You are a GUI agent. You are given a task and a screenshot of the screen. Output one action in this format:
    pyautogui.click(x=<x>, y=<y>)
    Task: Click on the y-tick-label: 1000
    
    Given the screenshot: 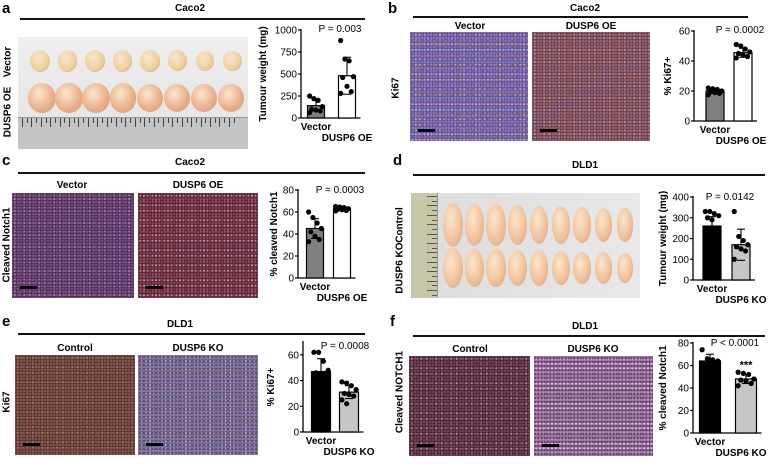 What is the action you would take?
    pyautogui.click(x=286, y=31)
    